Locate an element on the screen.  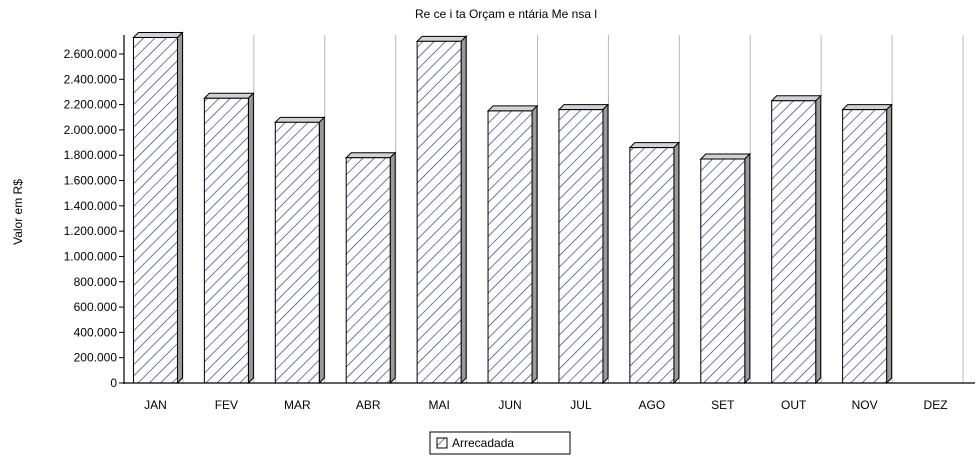
y-tick-label: 1.800.000 is located at coordinates (91, 155).